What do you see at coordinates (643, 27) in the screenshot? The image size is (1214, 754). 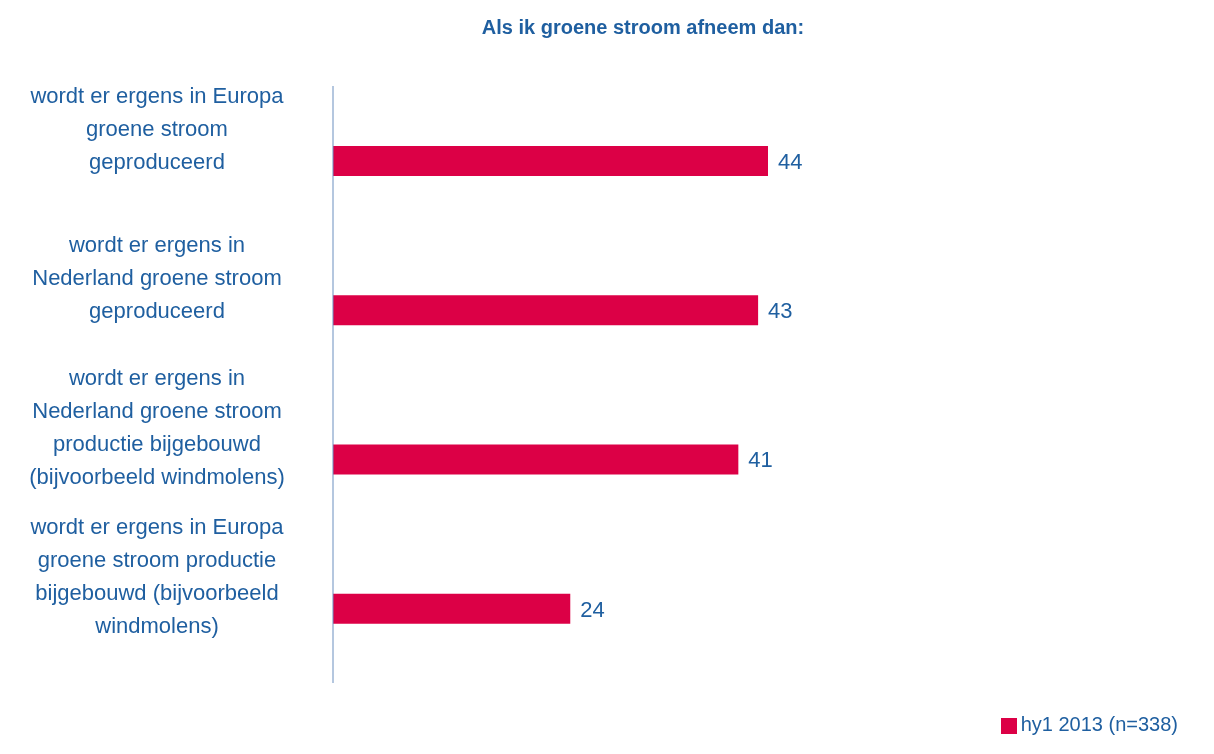 I see `chart-title: Als ik groene stroom afneem dan:` at bounding box center [643, 27].